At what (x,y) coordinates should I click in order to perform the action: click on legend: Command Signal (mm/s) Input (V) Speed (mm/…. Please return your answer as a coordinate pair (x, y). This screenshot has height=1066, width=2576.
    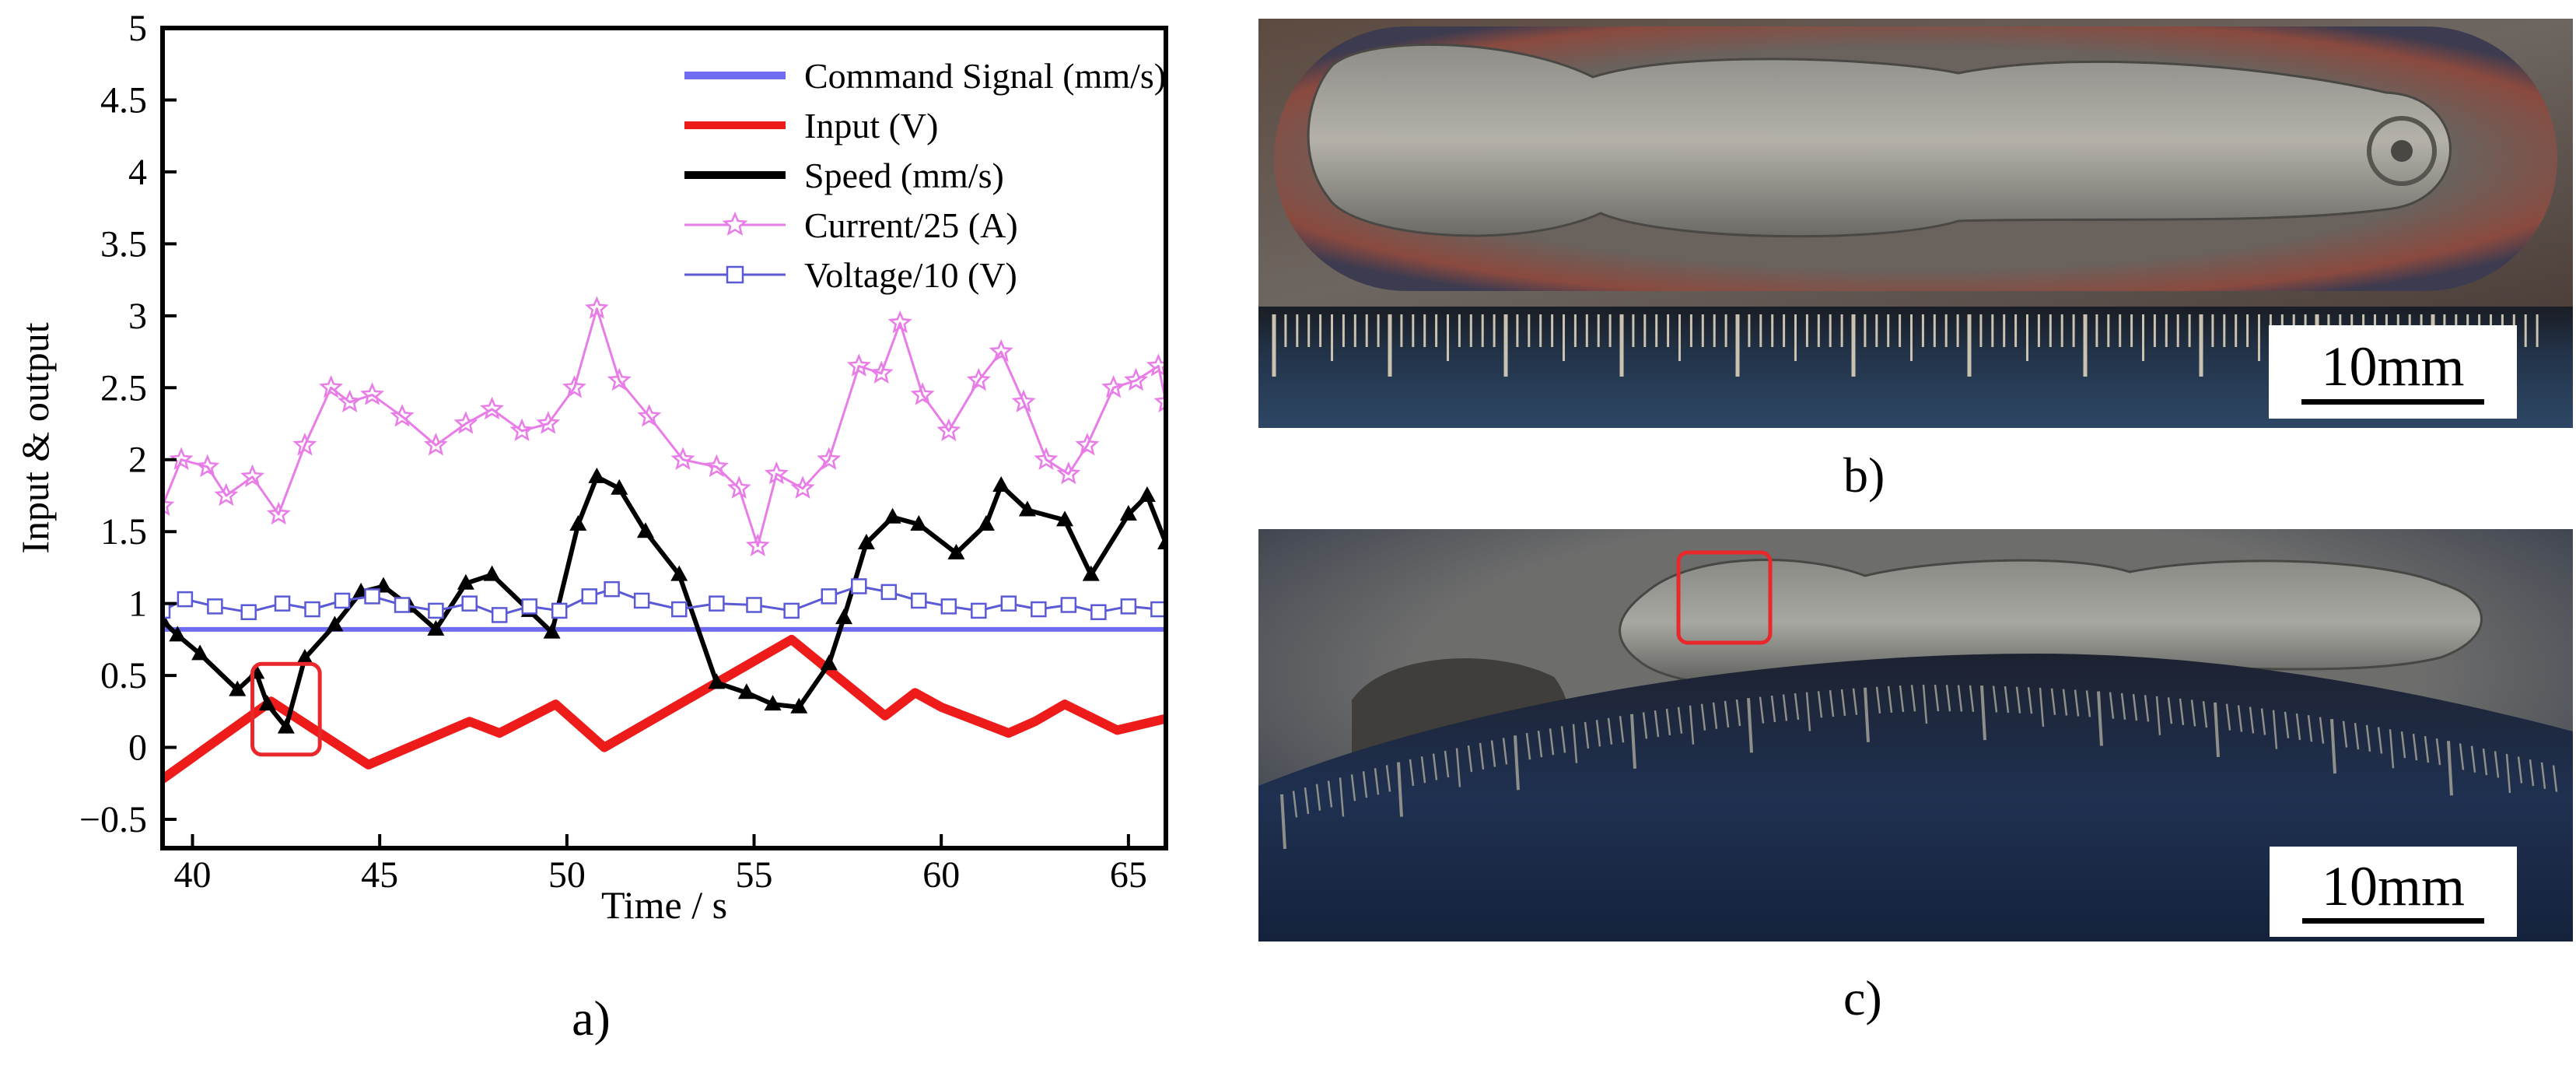
    Looking at the image, I should click on (925, 175).